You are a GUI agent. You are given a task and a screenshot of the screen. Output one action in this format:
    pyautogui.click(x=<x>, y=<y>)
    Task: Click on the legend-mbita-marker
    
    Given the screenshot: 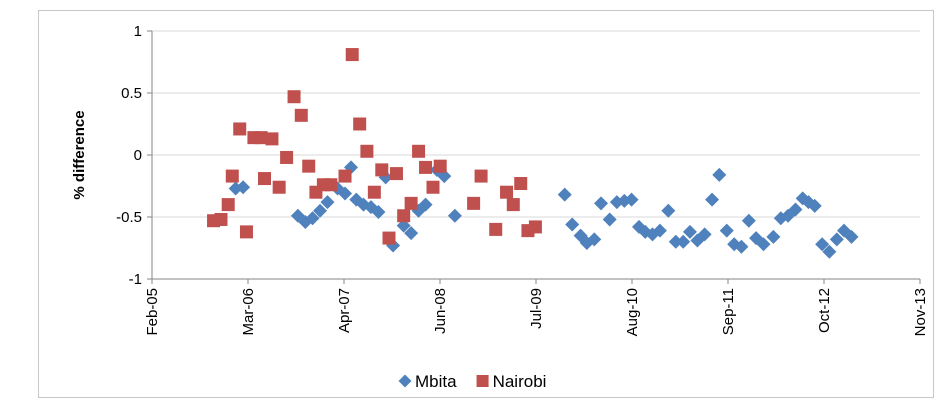 What is the action you would take?
    pyautogui.click(x=405, y=381)
    